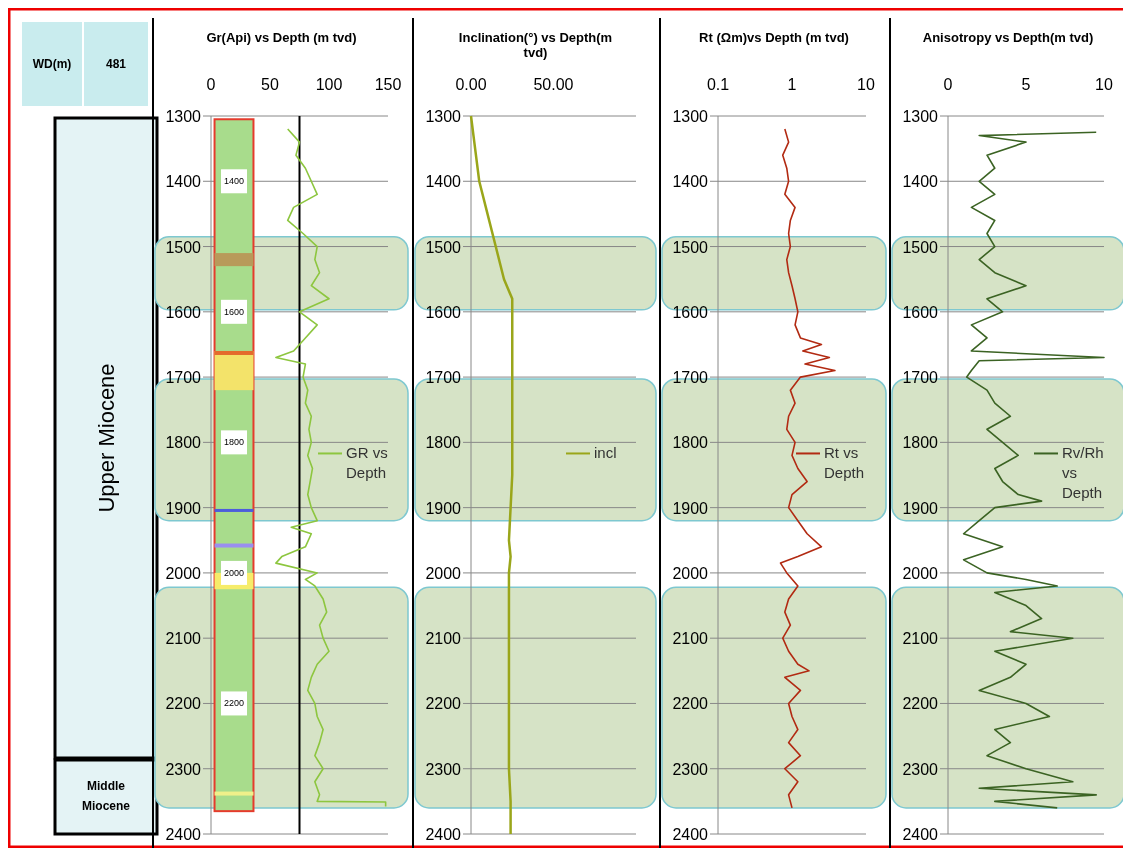 The width and height of the screenshot is (1123, 848). Describe the element at coordinates (234, 181) in the screenshot. I see `annotation: 1400` at that location.